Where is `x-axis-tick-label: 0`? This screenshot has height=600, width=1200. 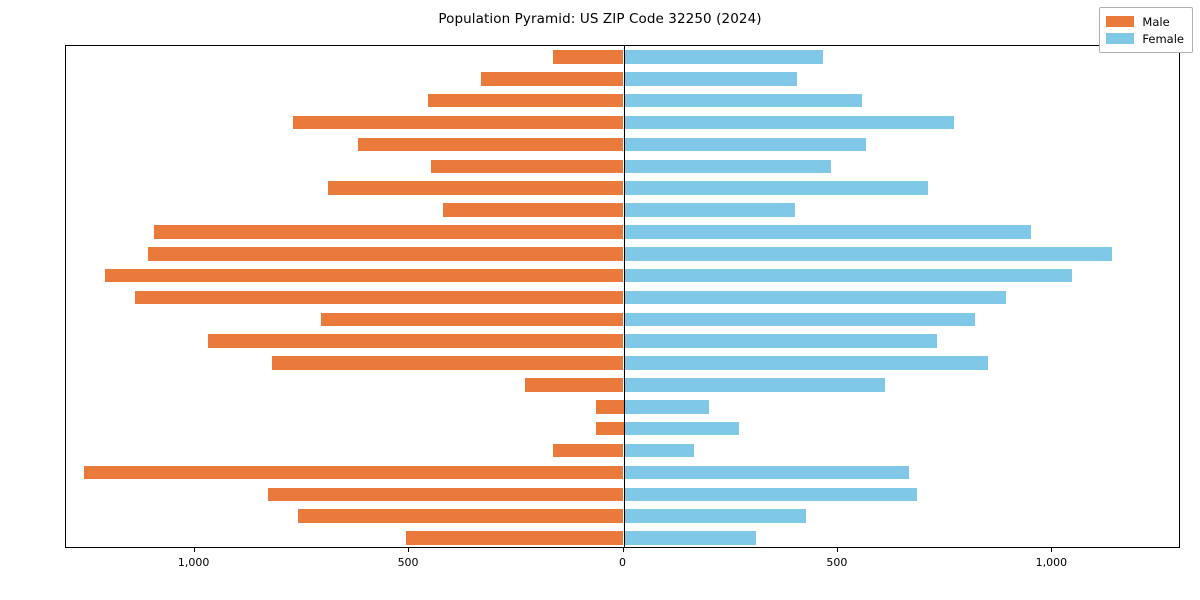
x-axis-tick-label: 0 is located at coordinates (622, 562).